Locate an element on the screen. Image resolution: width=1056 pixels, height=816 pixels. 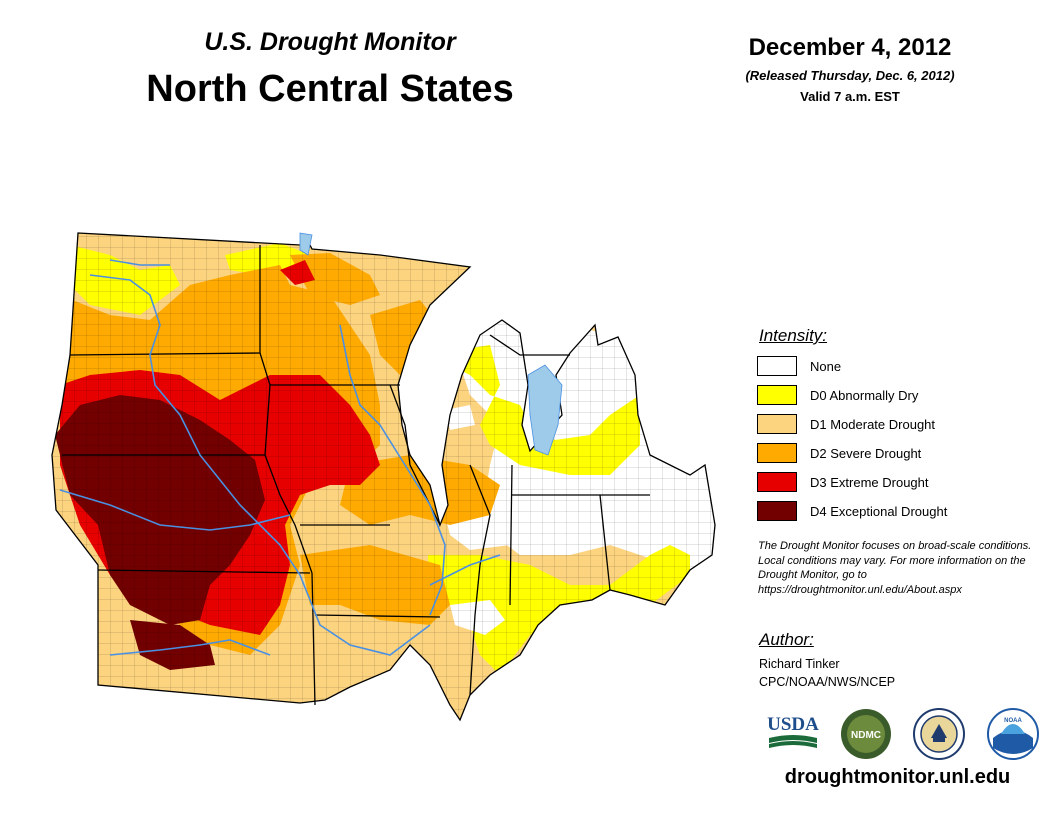
legend-item: D2 Severe Drought is located at coordinates (839, 453).